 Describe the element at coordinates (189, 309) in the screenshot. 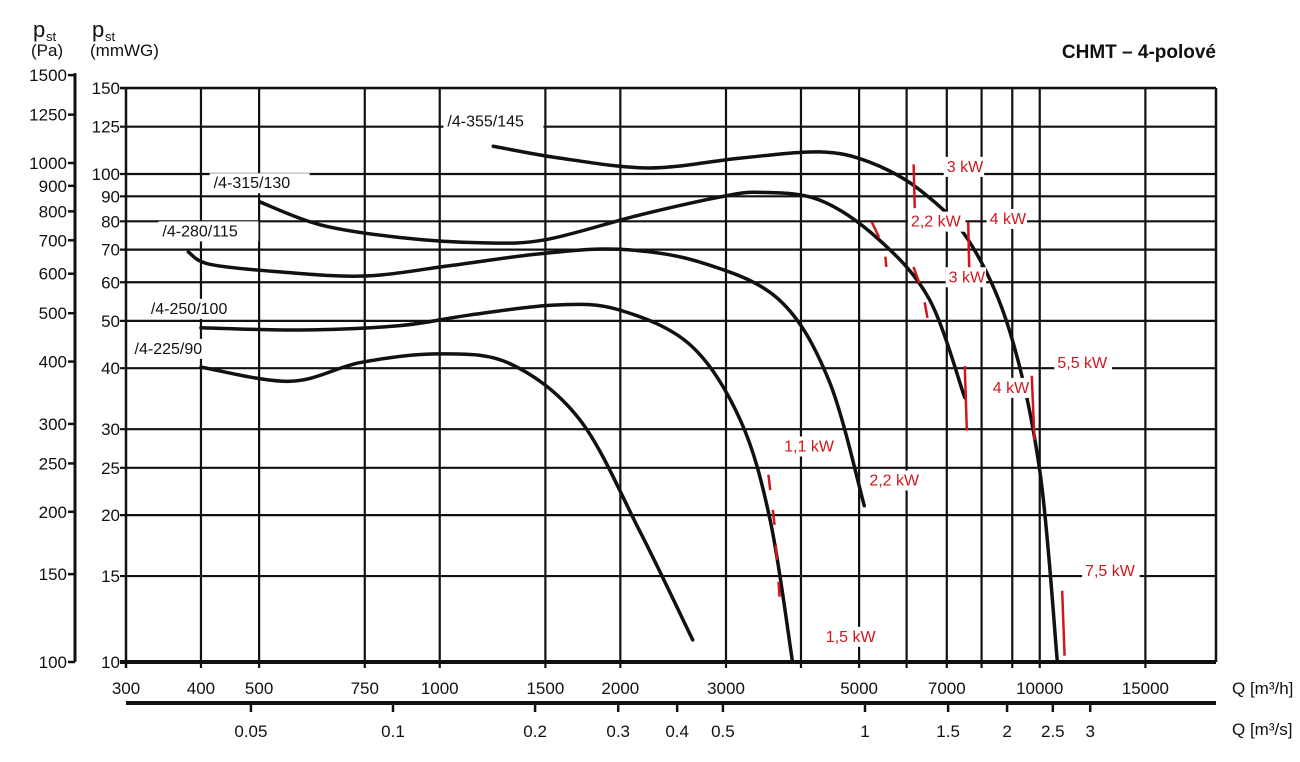

I see `curve-label: /4-250/100` at that location.